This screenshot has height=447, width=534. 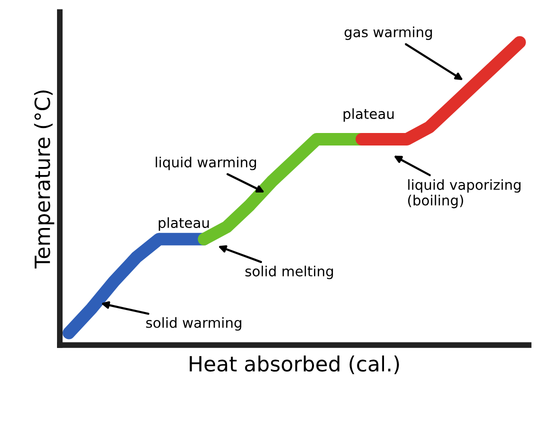 I want to click on text: gas warming, so click(x=388, y=33).